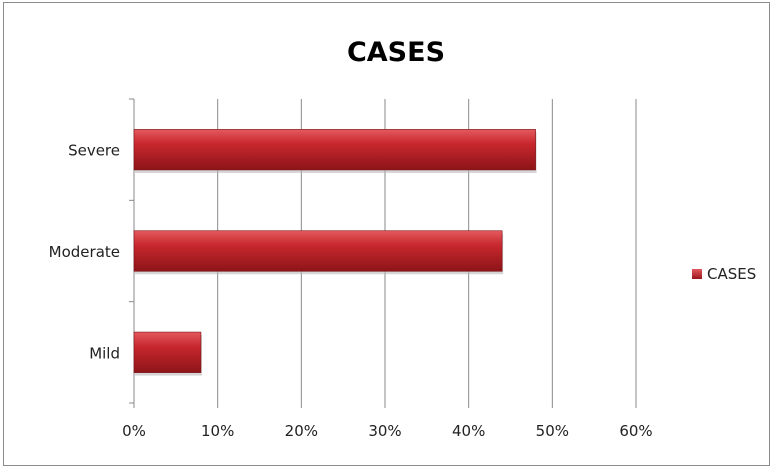  I want to click on legend: CASES, so click(724, 274).